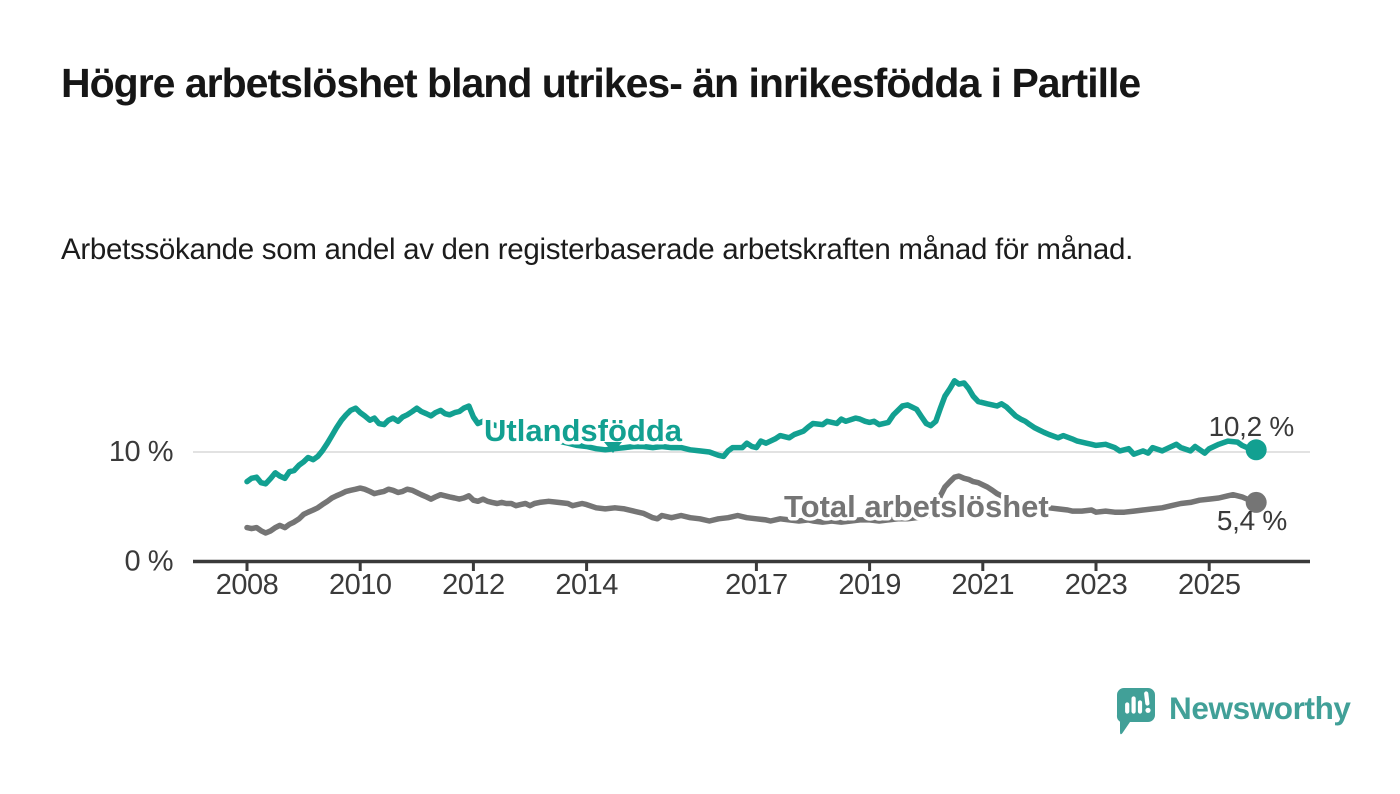  I want to click on total-arbetsloshet-end-value: 5,4 %, so click(1252, 520).